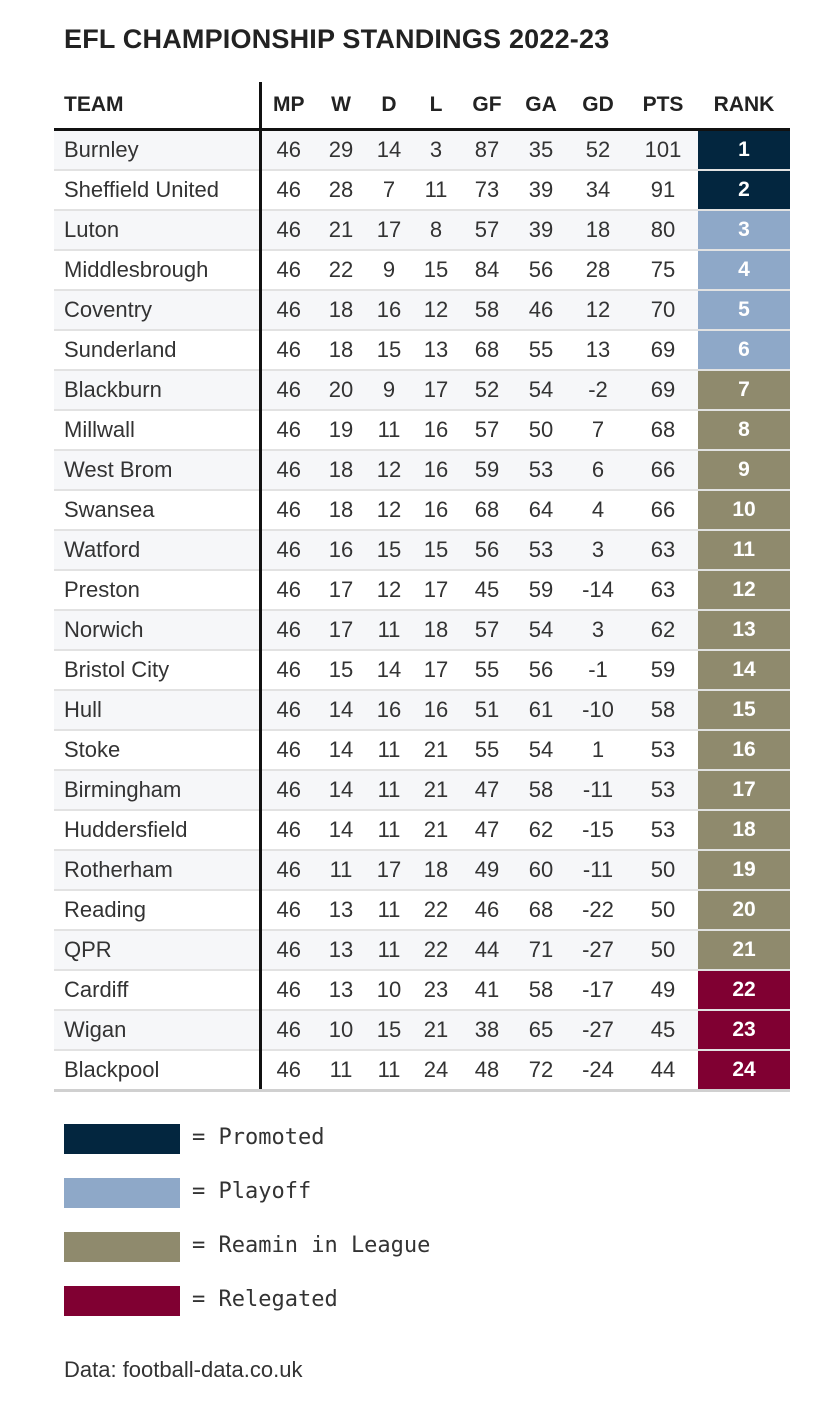 Image resolution: width=840 pixels, height=1406 pixels. I want to click on cell-rank: 14, so click(744, 670).